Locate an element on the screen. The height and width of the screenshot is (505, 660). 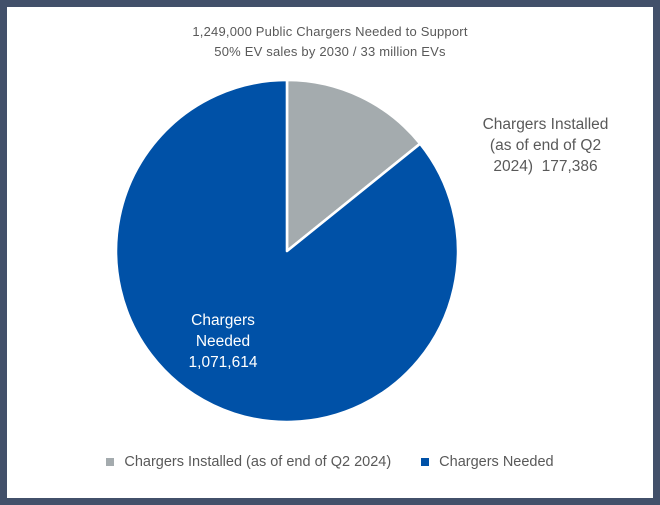
legend-label-chargers-needed: Chargers Needed is located at coordinates (496, 462).